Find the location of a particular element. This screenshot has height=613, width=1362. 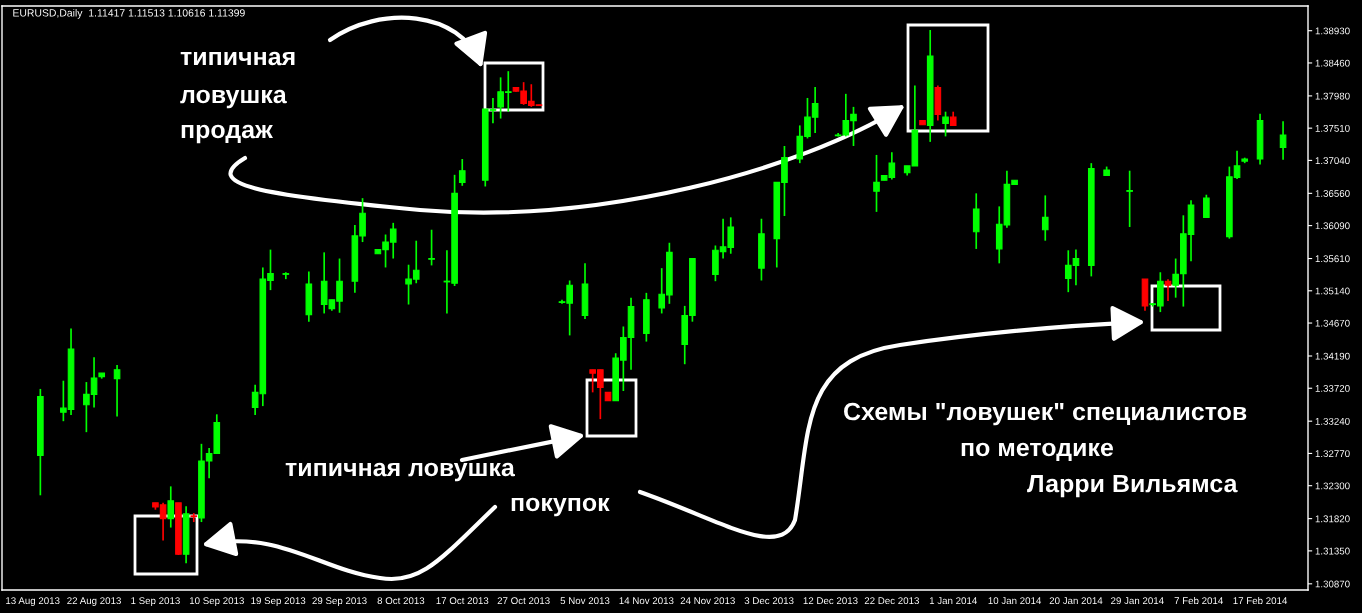

x-tick-label: 12 Dec 2013 is located at coordinates (830, 601).